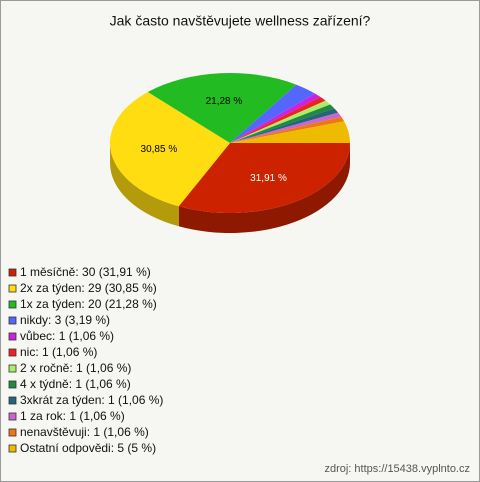  What do you see at coordinates (268, 178) in the screenshot?
I see `slice-label: 31,91 %` at bounding box center [268, 178].